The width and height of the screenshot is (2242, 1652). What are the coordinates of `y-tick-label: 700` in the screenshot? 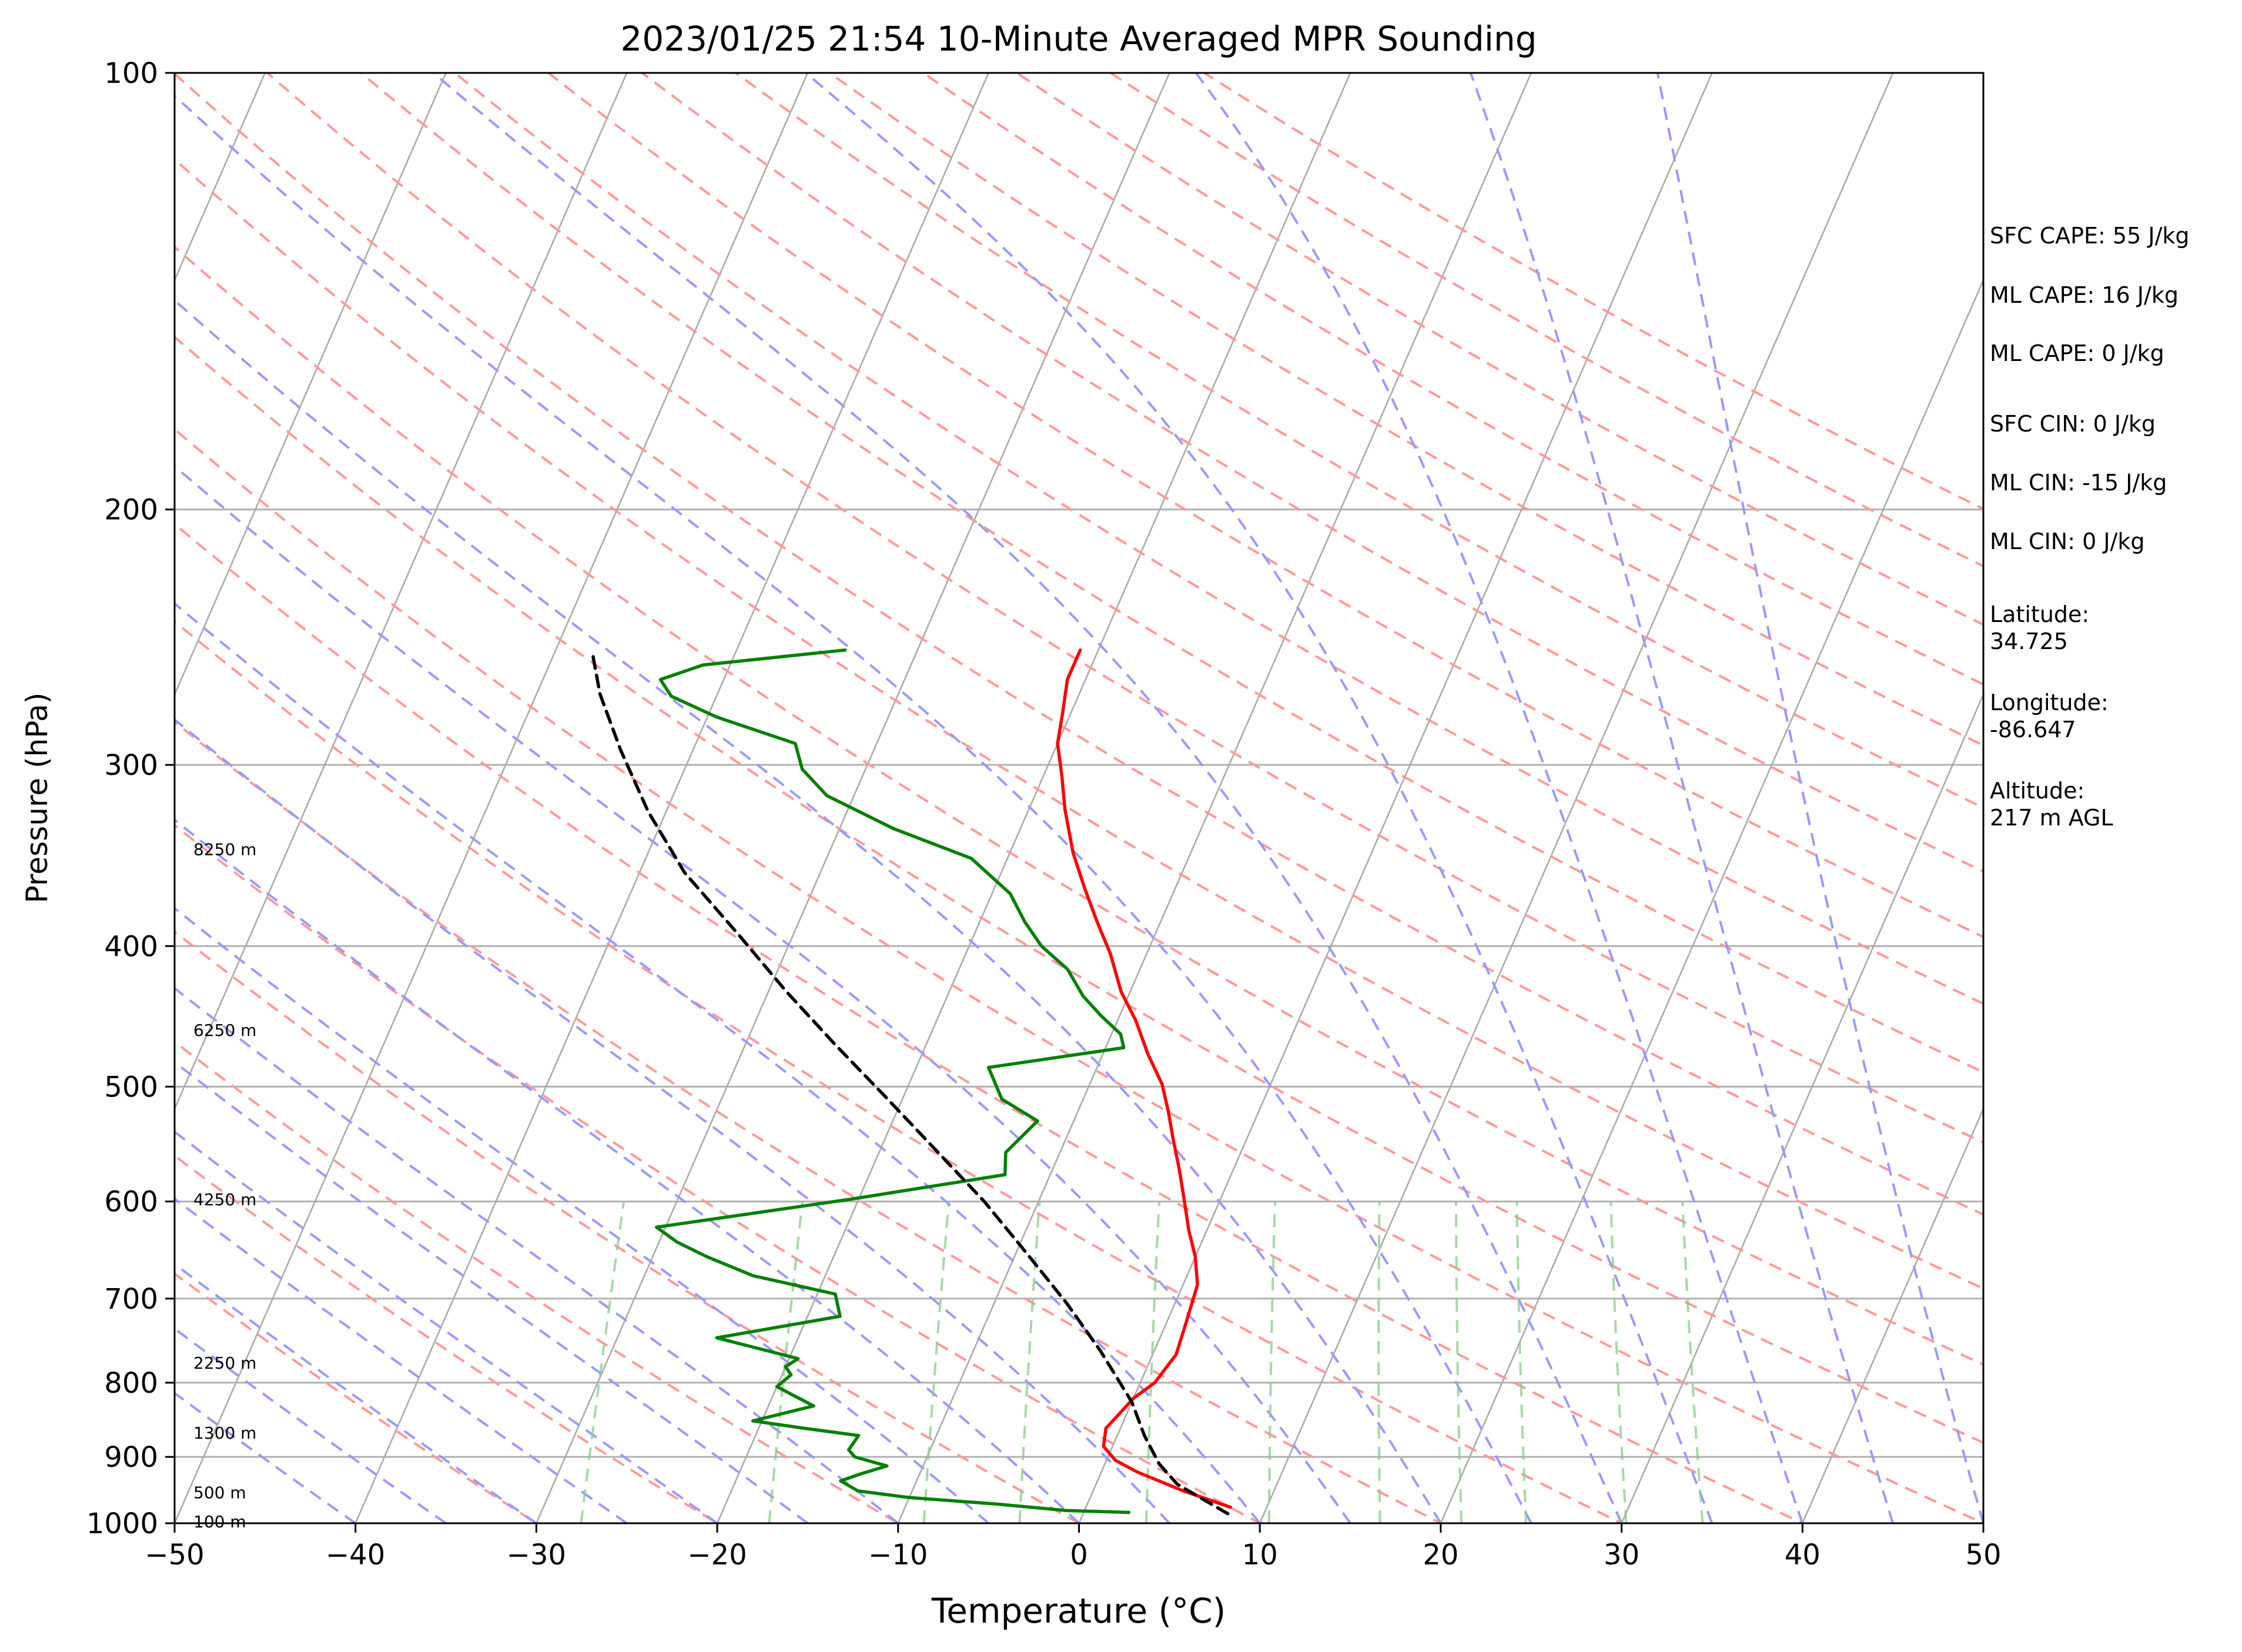 It's located at (131, 1300).